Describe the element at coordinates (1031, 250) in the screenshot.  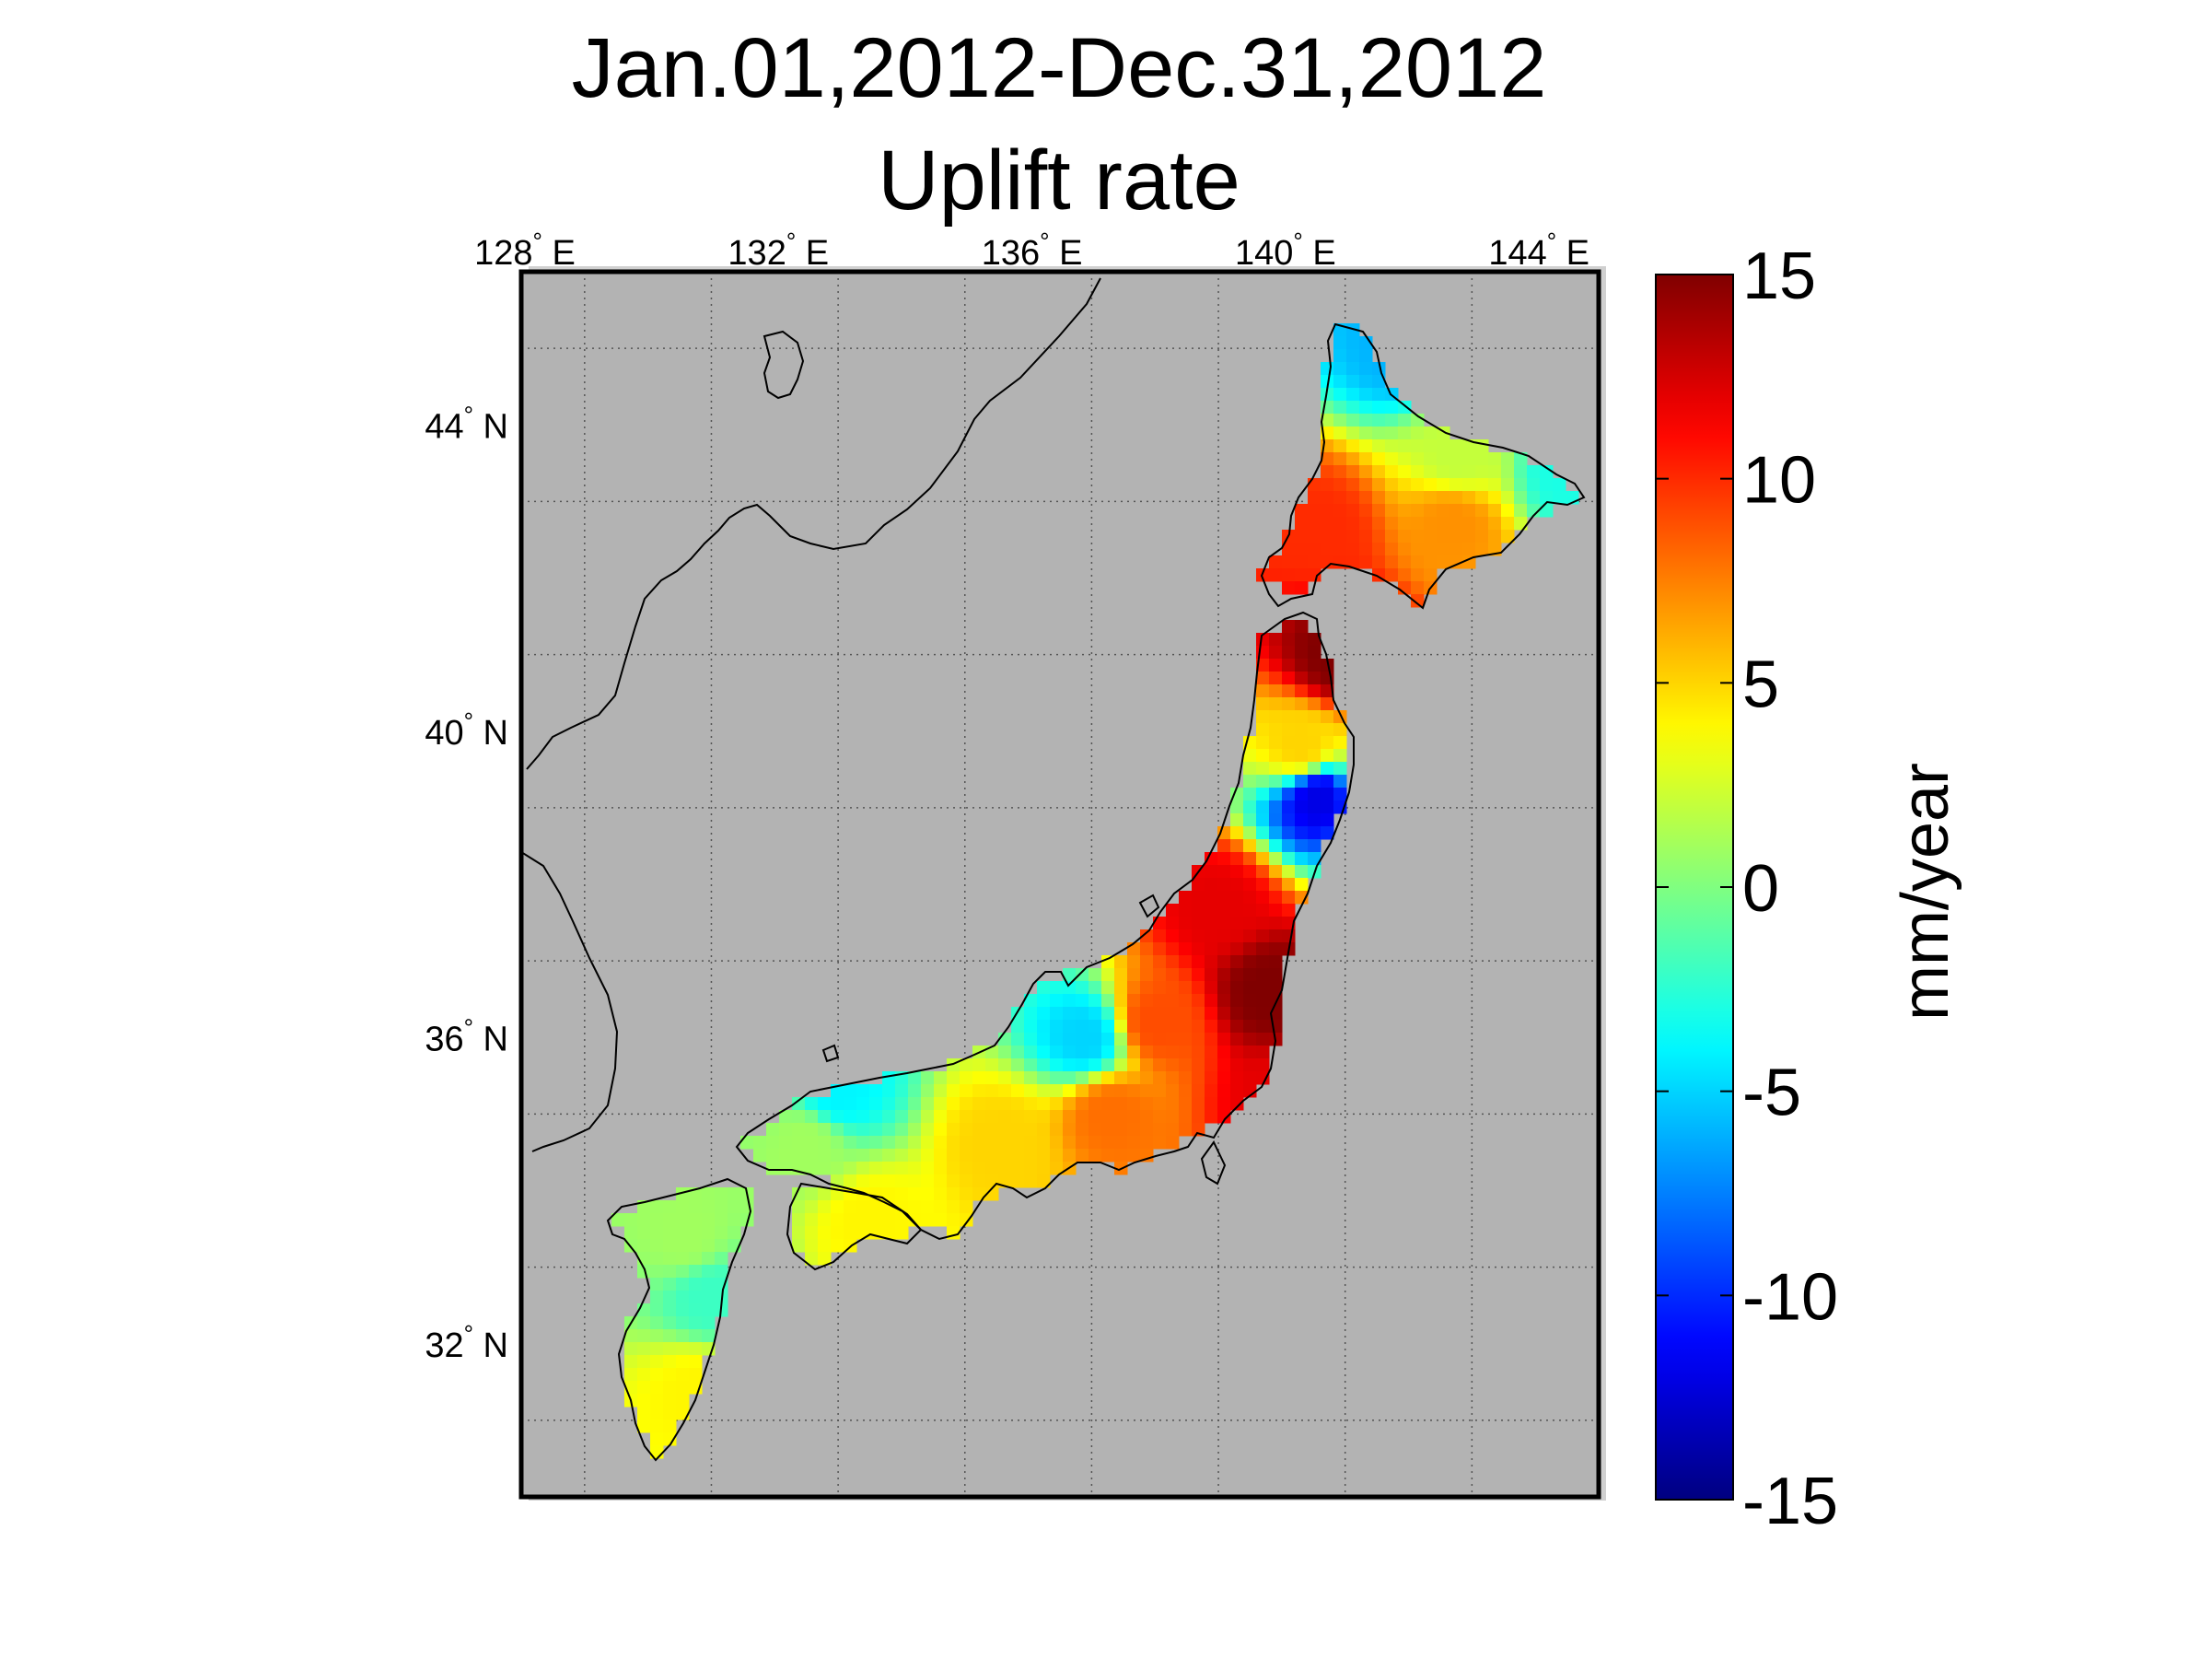
I see `longitude-labels: 128° E 132° E 136° E 140° E 144° E` at that location.